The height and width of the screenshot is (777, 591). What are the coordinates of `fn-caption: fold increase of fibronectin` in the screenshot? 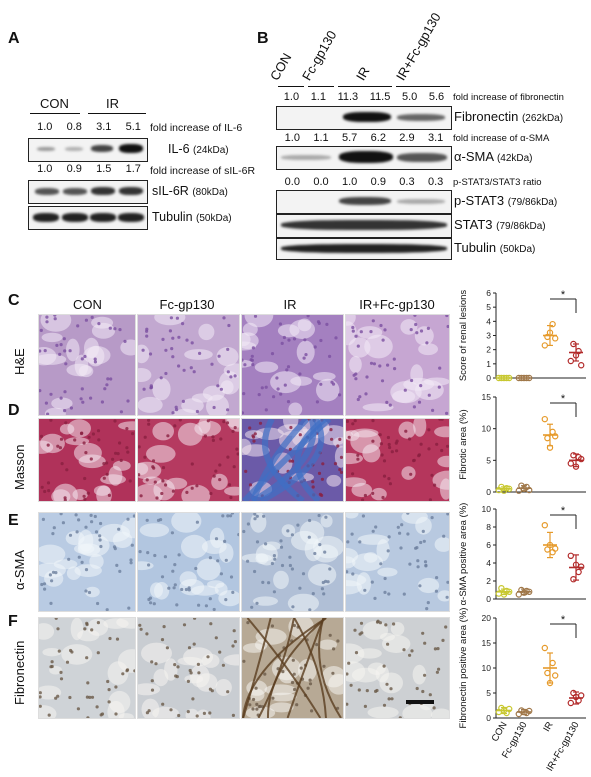 It's located at (508, 97).